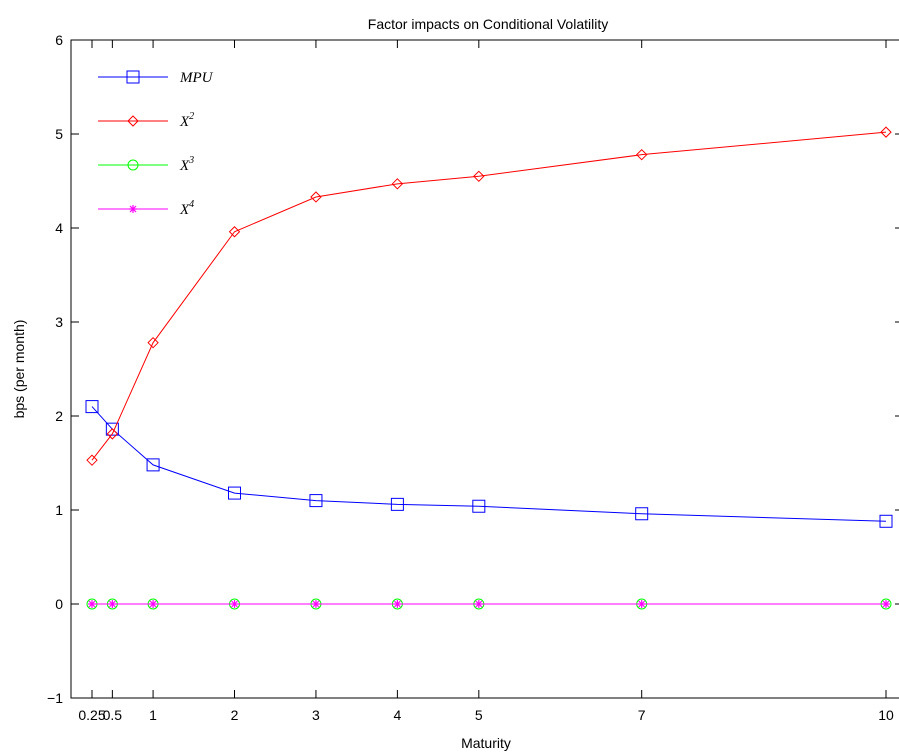 This screenshot has height=753, width=899. What do you see at coordinates (316, 715) in the screenshot?
I see `x-tick-label: 3` at bounding box center [316, 715].